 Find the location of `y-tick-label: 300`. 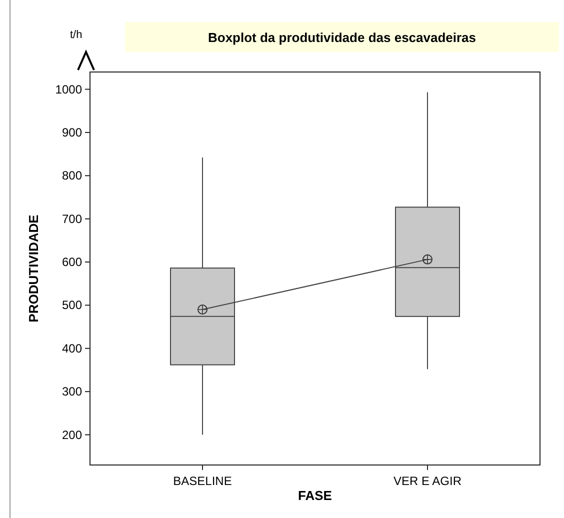

y-tick-label: 300 is located at coordinates (72, 391).